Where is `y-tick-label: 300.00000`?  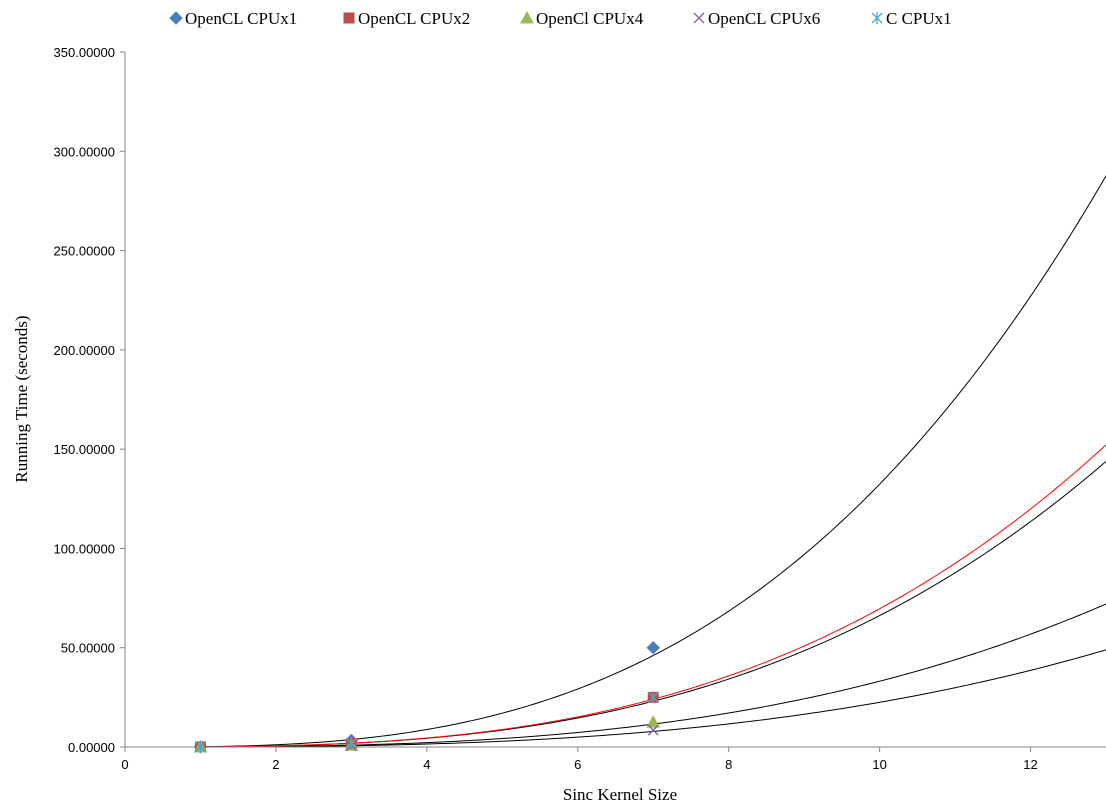 y-tick-label: 300.00000 is located at coordinates (84, 151).